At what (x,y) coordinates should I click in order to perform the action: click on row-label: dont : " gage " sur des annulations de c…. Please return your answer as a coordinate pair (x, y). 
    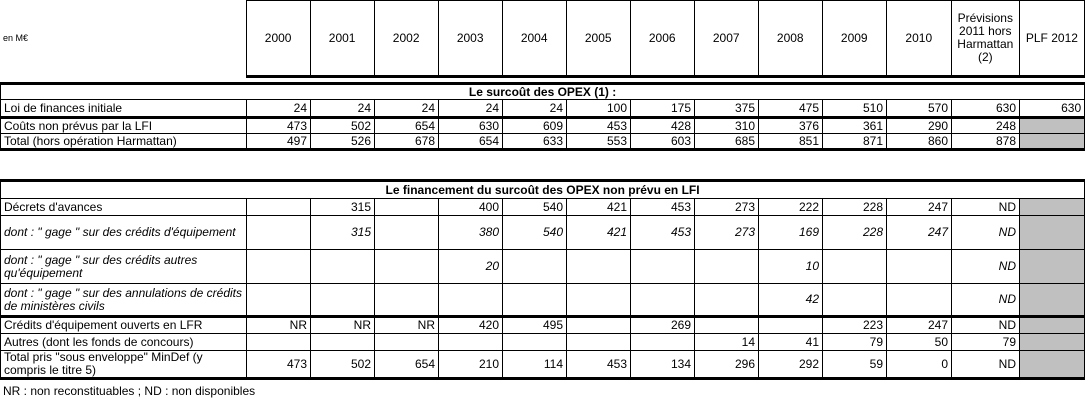
    Looking at the image, I should click on (123, 300).